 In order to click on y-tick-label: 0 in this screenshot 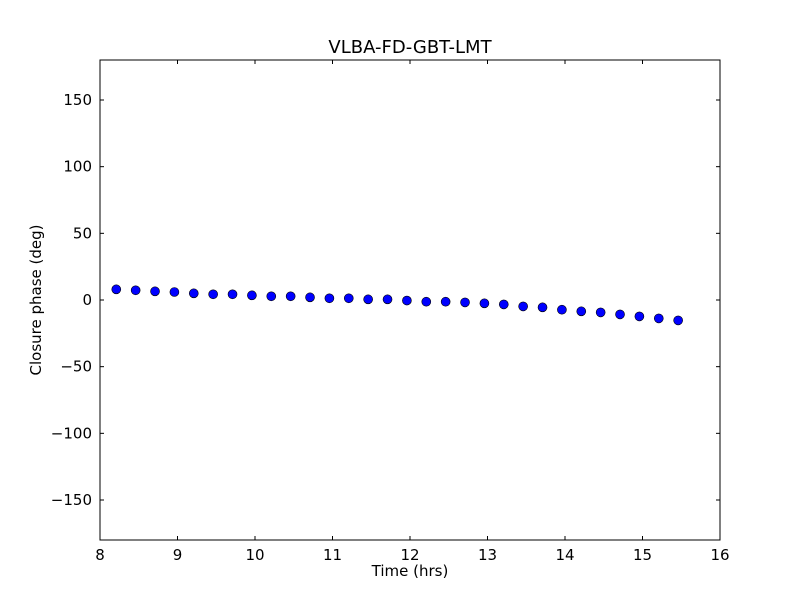, I will do `click(87, 300)`.